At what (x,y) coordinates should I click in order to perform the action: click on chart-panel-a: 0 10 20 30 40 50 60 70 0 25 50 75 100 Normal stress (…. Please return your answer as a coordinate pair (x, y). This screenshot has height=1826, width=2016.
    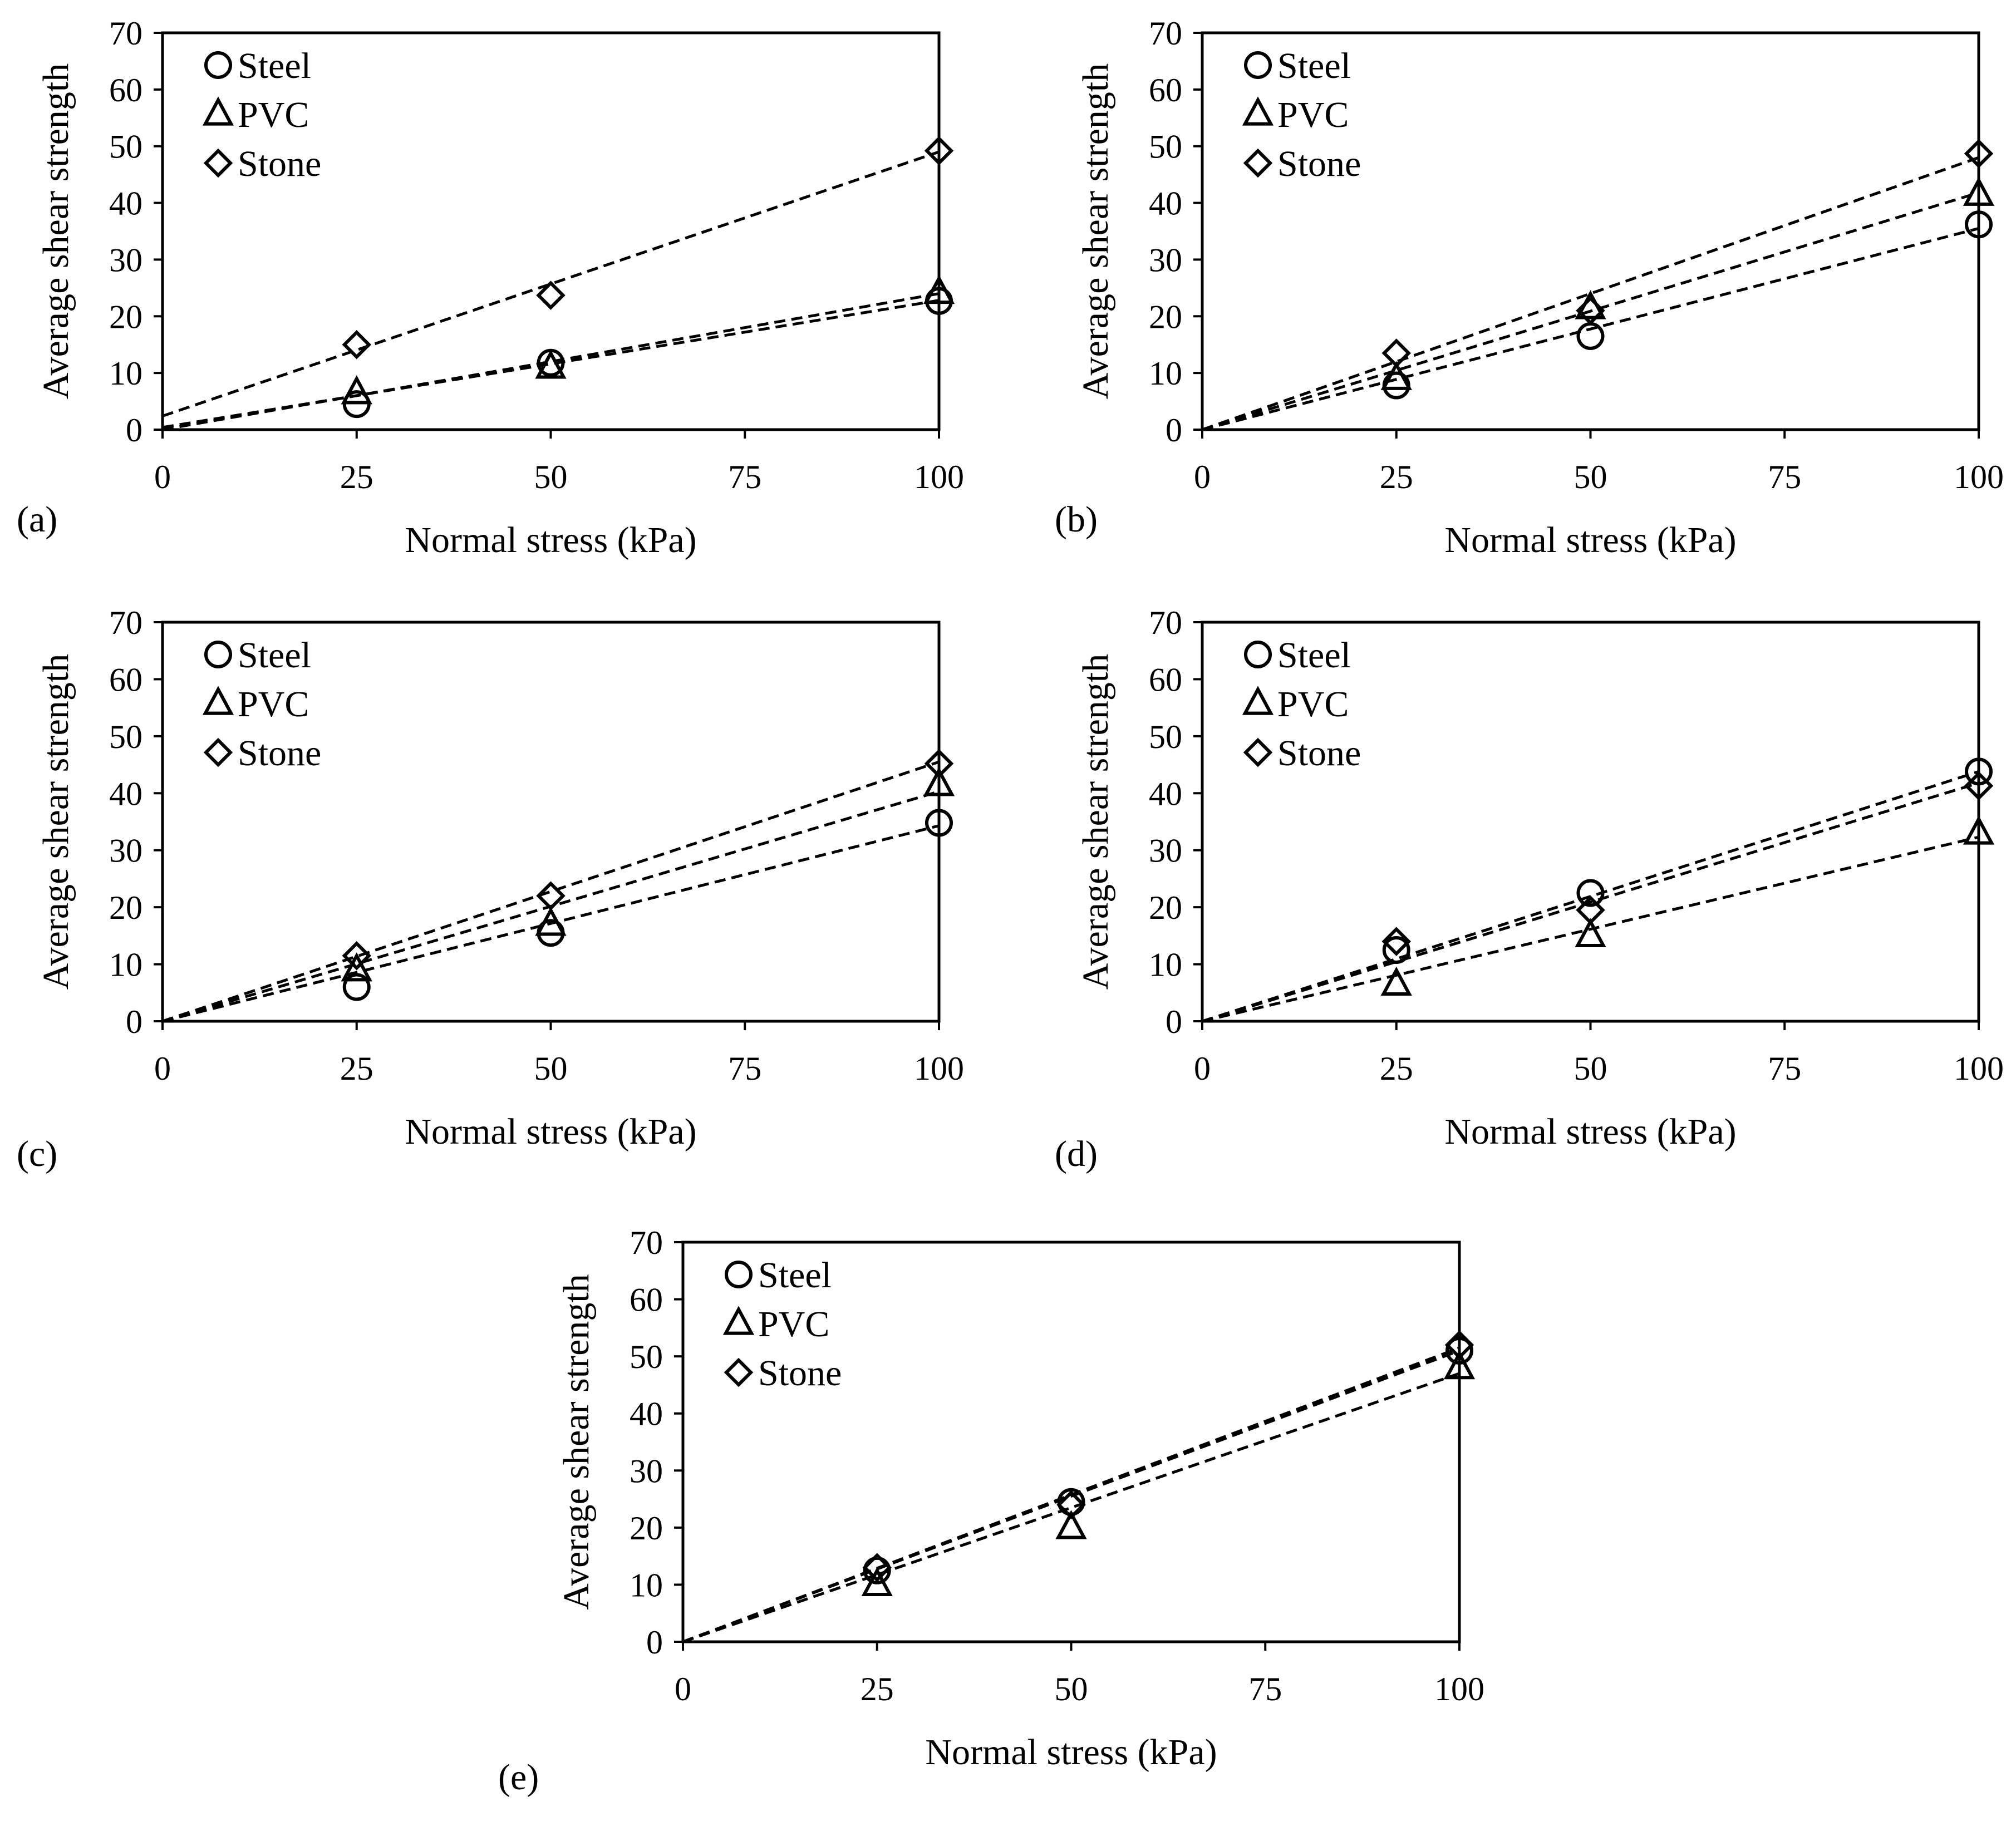
    Looking at the image, I should click on (490, 287).